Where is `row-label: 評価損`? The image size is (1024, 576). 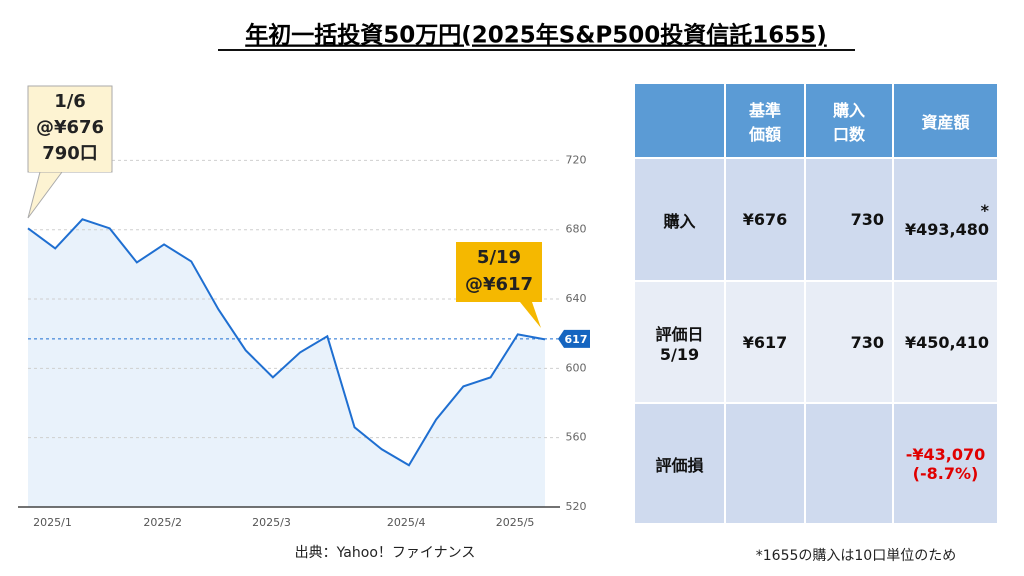
row-label: 評価損 is located at coordinates (679, 465).